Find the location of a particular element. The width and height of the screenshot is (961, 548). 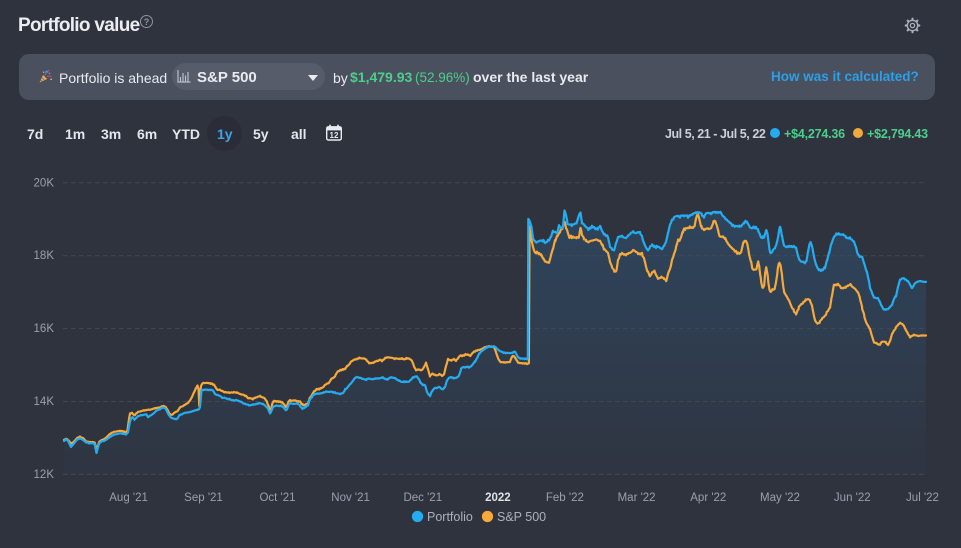

svg-text: Sep '21 is located at coordinates (203, 498).